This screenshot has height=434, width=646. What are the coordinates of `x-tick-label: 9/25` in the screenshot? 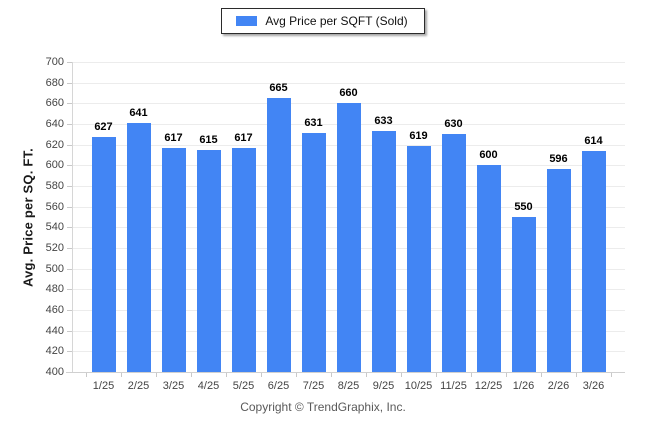 It's located at (383, 386).